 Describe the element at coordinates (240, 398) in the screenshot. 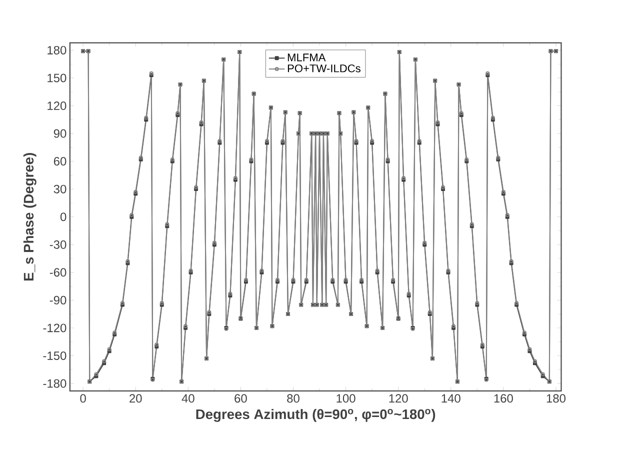

I see `x-tick-label: 60` at that location.